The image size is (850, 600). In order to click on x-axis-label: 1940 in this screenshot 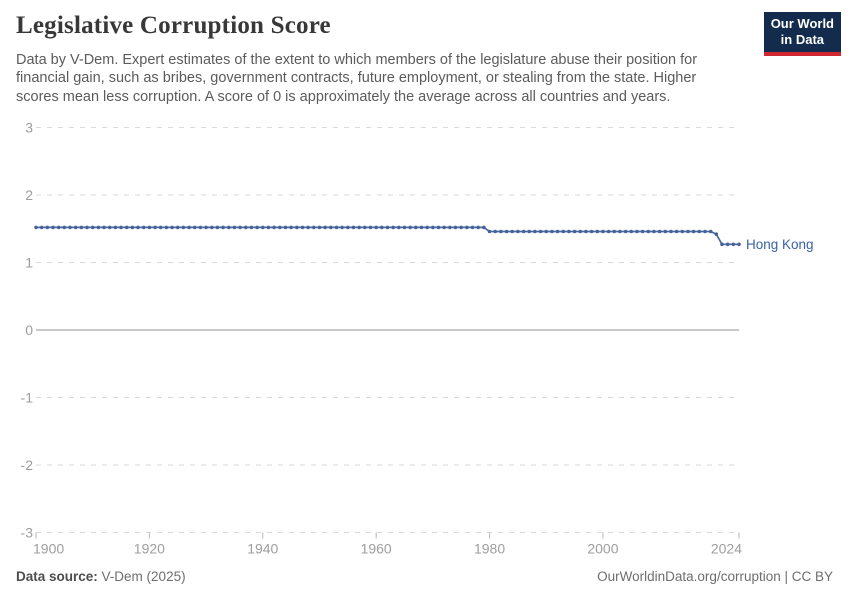, I will do `click(262, 549)`.